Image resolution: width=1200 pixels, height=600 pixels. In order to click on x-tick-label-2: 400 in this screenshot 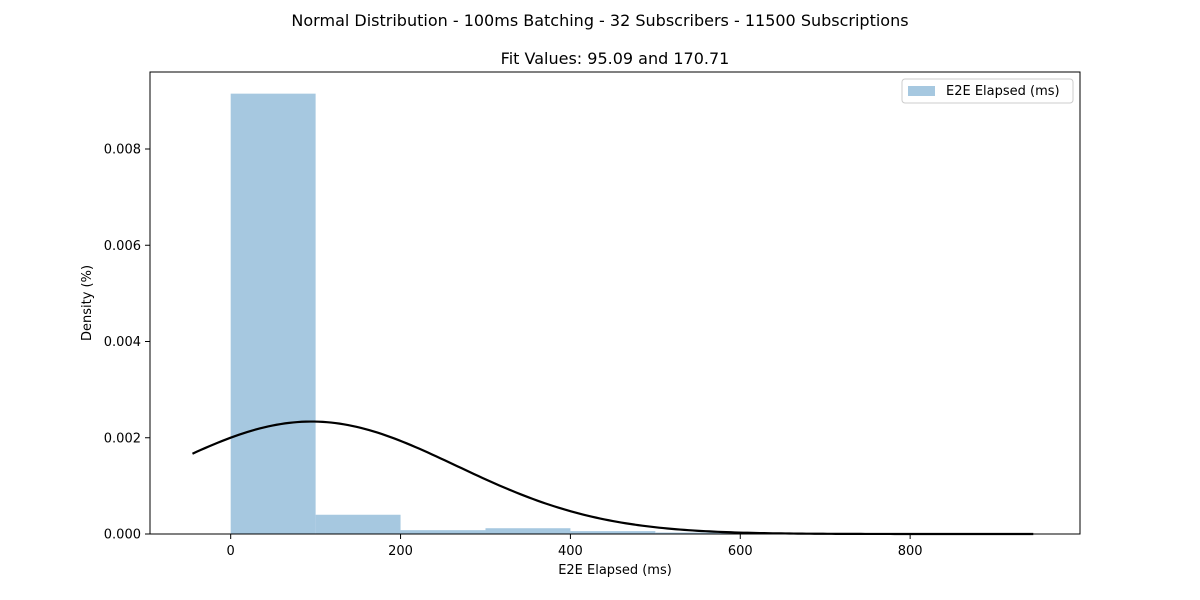, I will do `click(570, 551)`.